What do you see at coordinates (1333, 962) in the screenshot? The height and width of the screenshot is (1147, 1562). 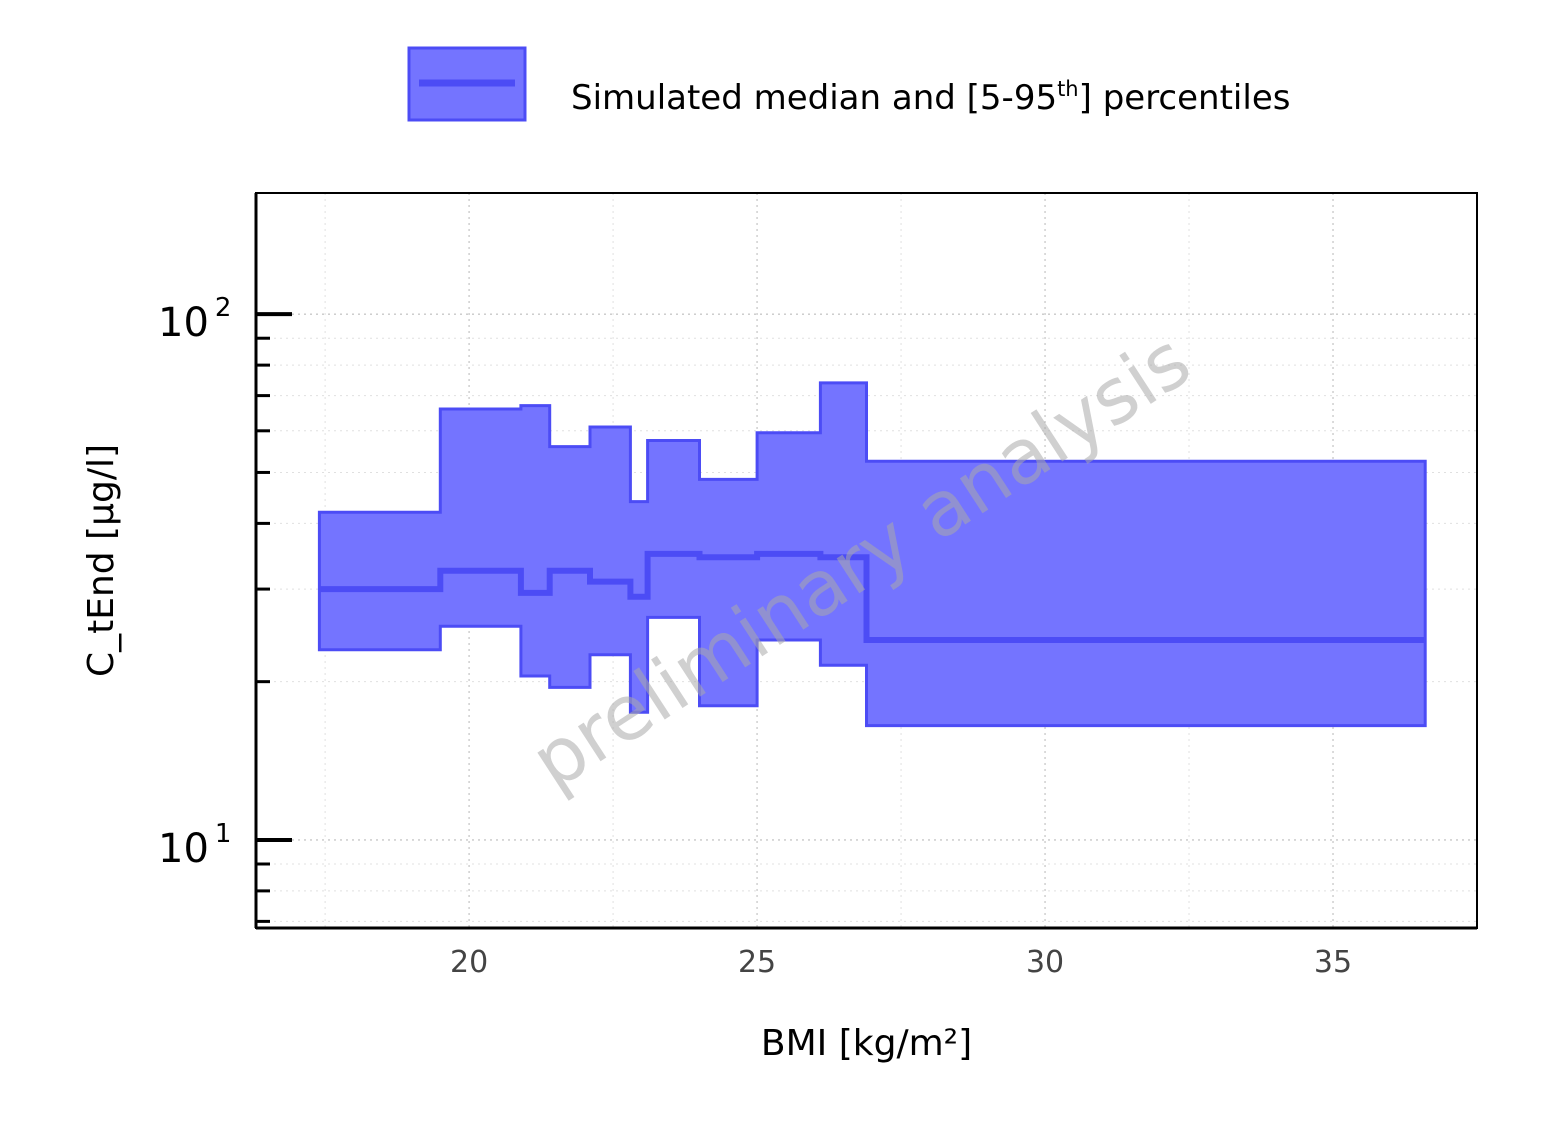 I see `x-tick-label-3: 35` at bounding box center [1333, 962].